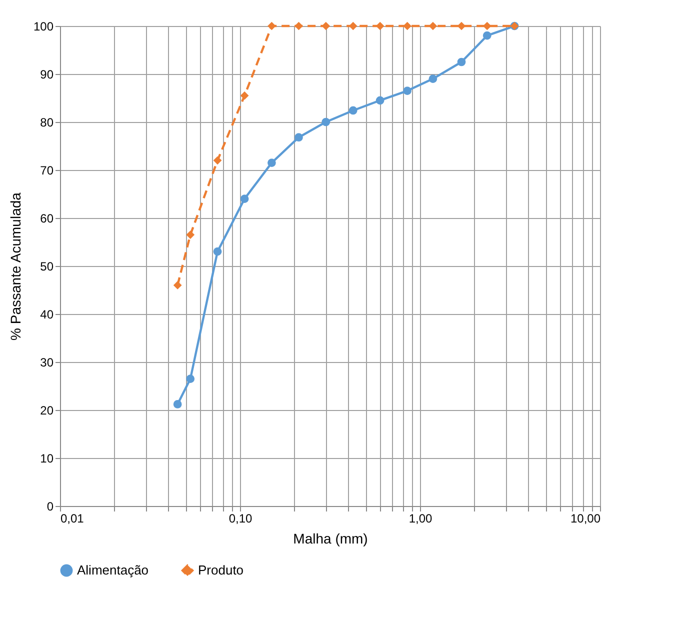 Image resolution: width=690 pixels, height=617 pixels. I want to click on legend-label: Produto, so click(221, 570).